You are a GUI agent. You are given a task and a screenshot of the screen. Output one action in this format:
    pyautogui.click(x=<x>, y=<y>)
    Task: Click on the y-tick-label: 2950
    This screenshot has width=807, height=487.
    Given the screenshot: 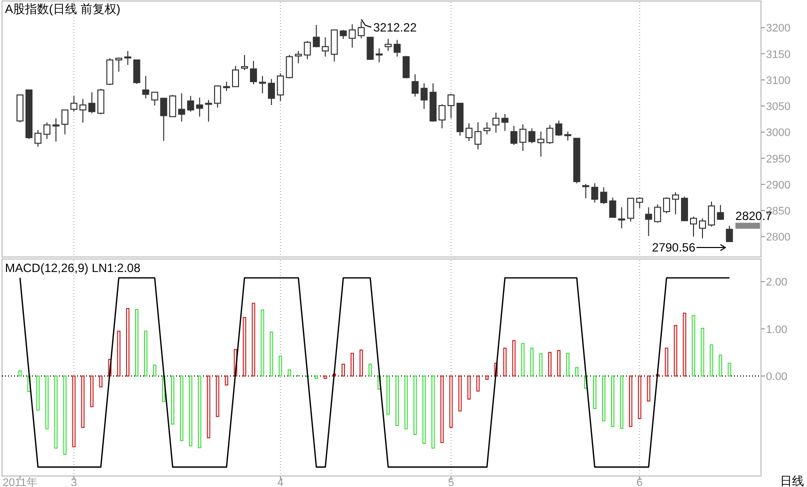 What is the action you would take?
    pyautogui.click(x=778, y=159)
    